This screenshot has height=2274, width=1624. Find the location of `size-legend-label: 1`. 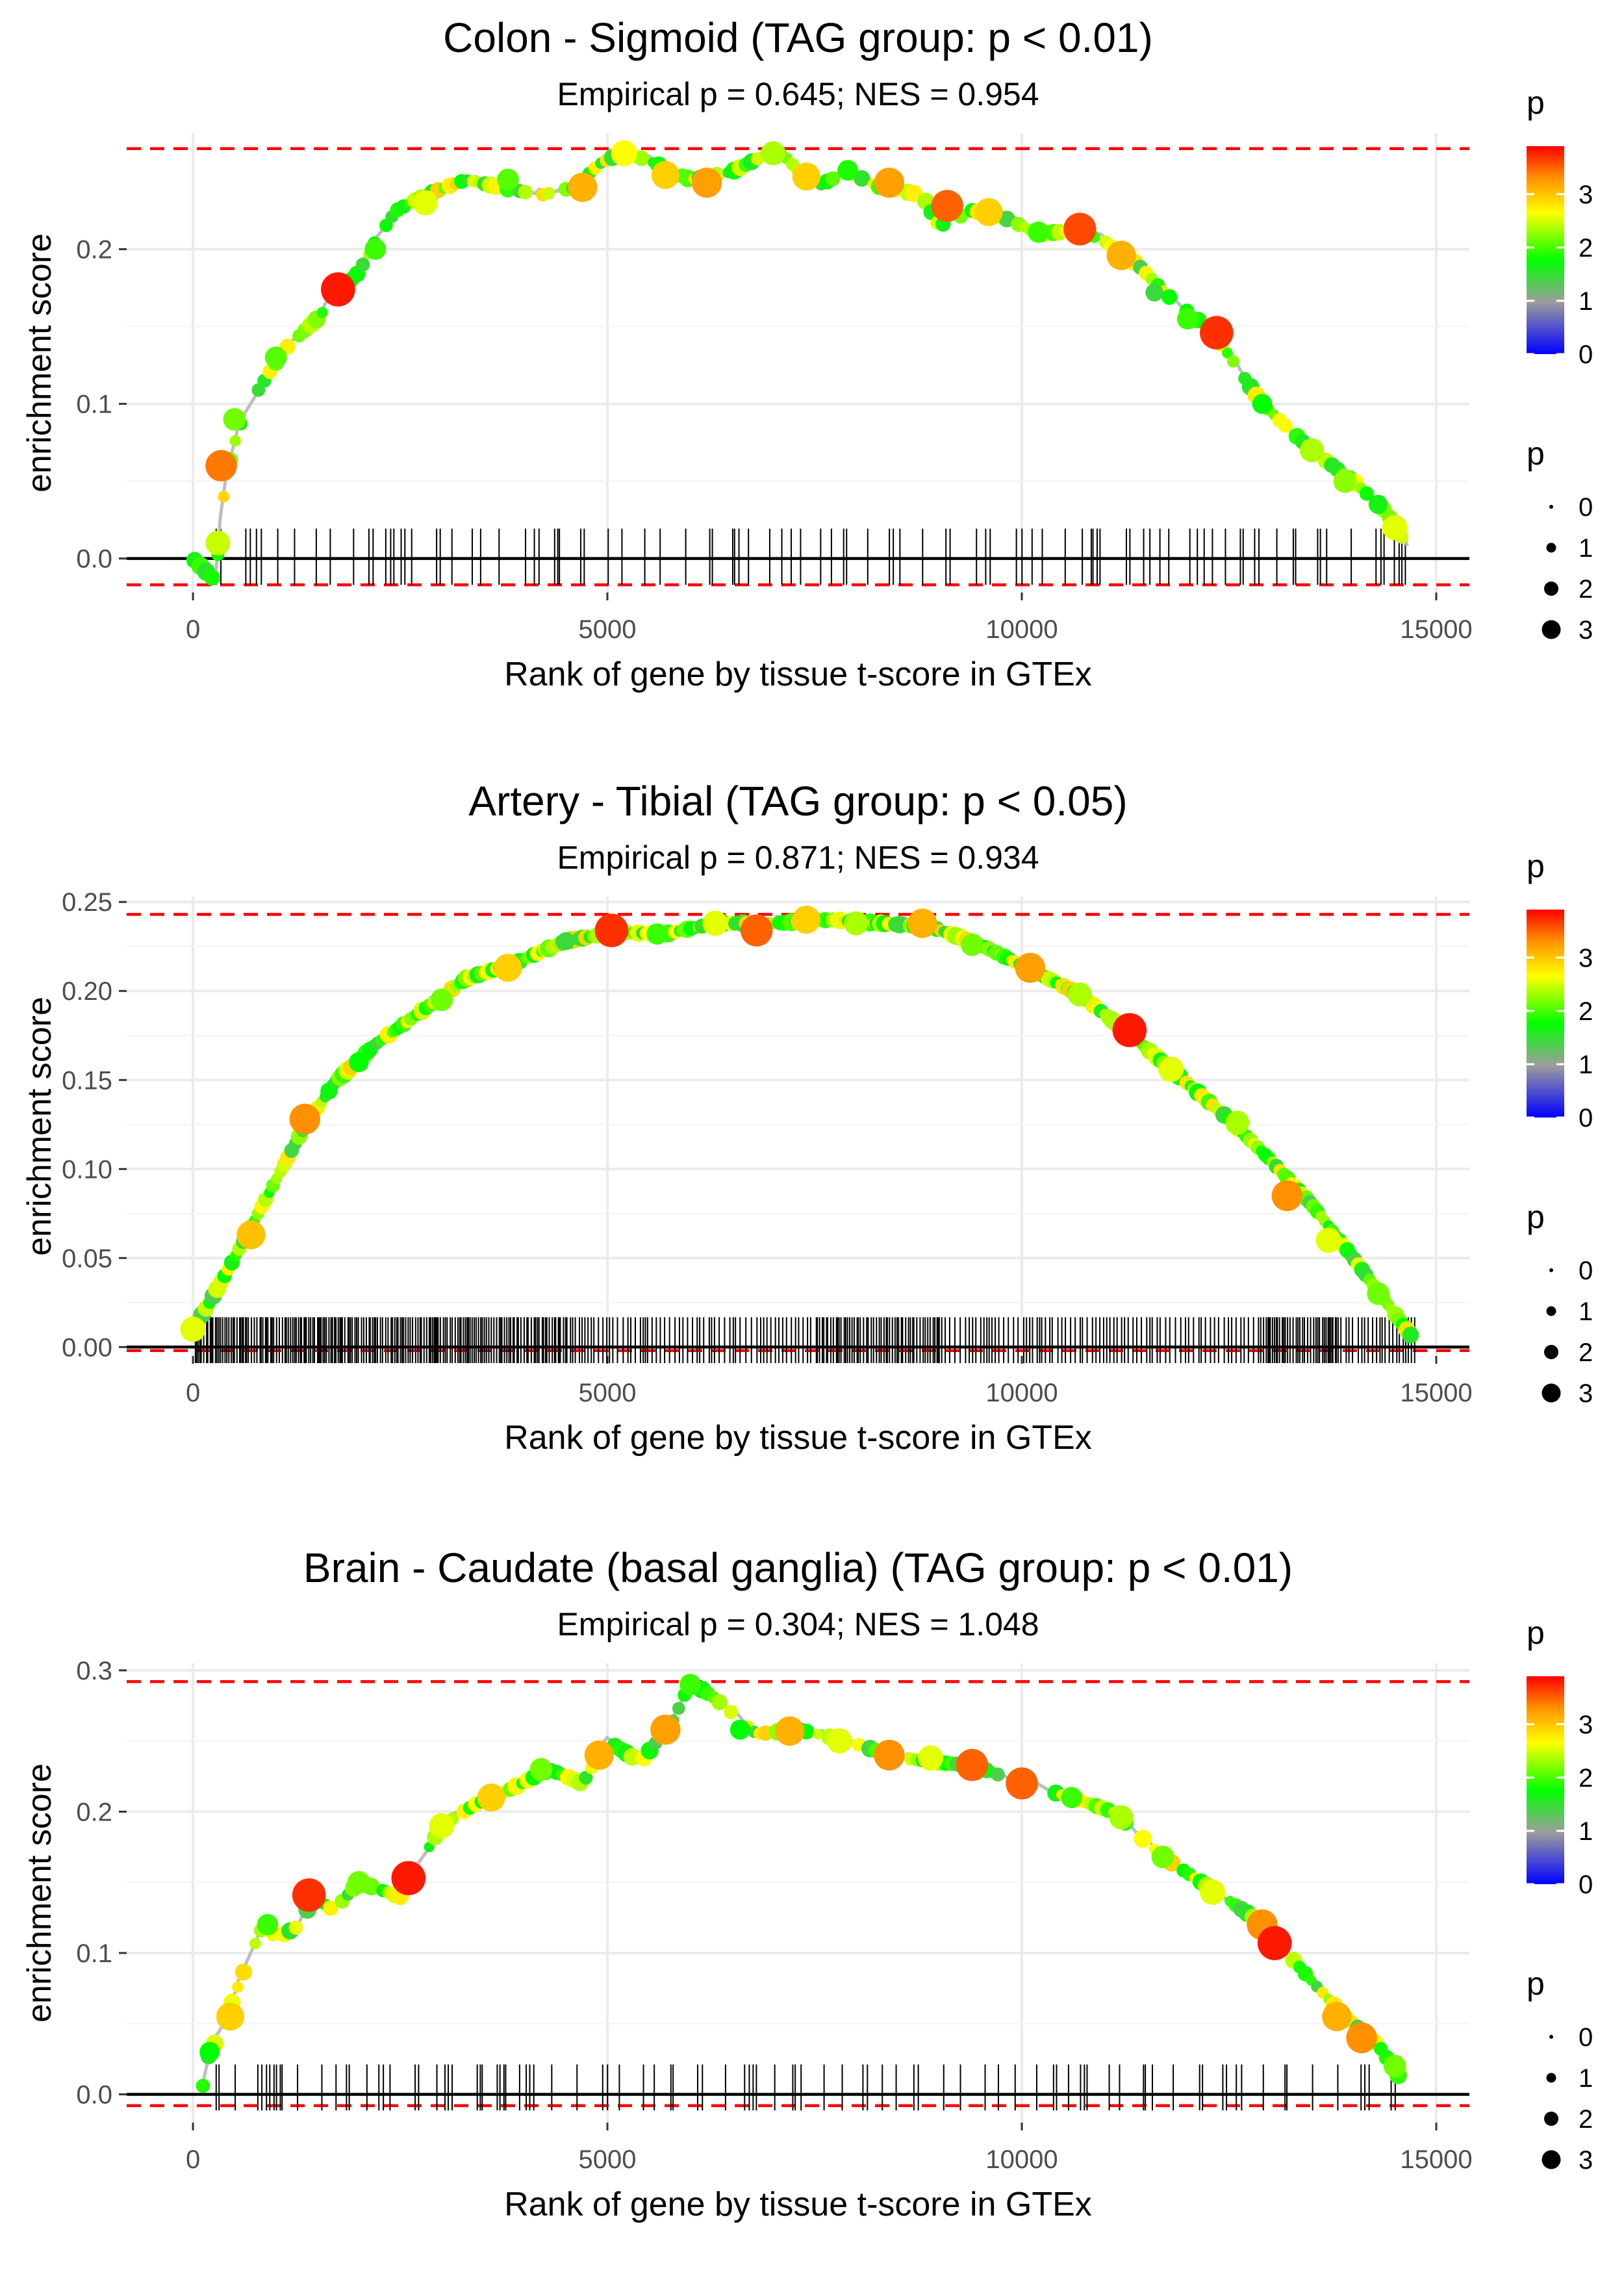

size-legend-label: 1 is located at coordinates (1586, 548).